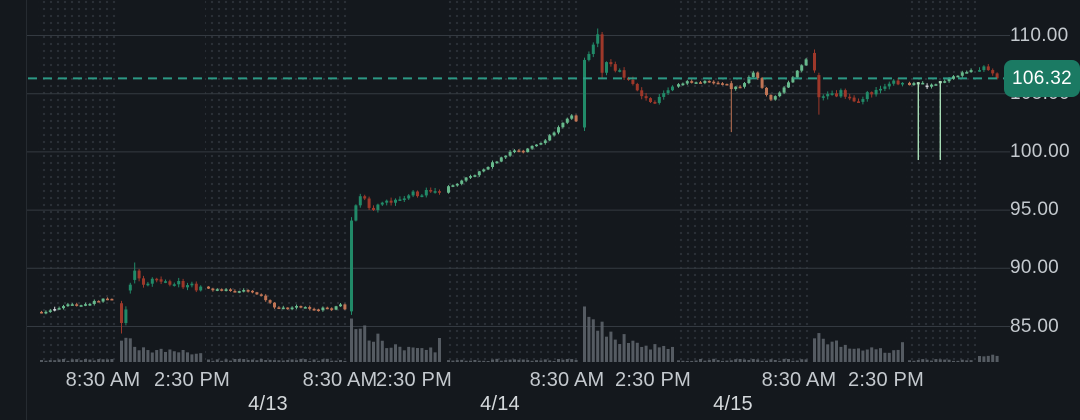  I want to click on y-axis-label: 110.00, so click(1039, 35).